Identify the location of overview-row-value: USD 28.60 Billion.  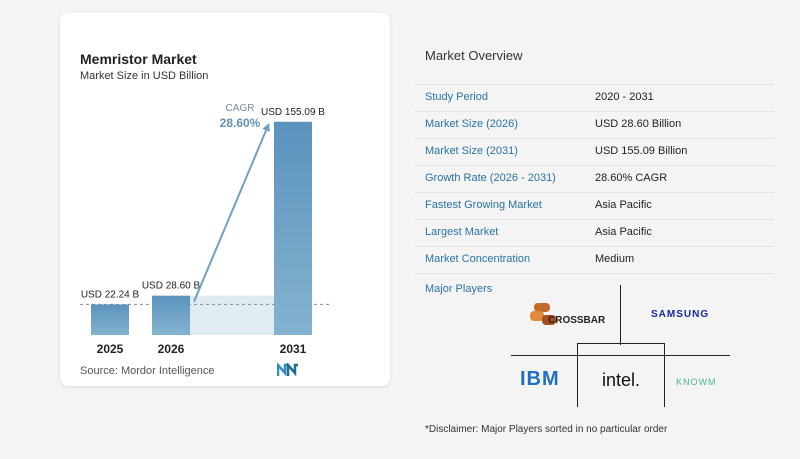
(638, 124).